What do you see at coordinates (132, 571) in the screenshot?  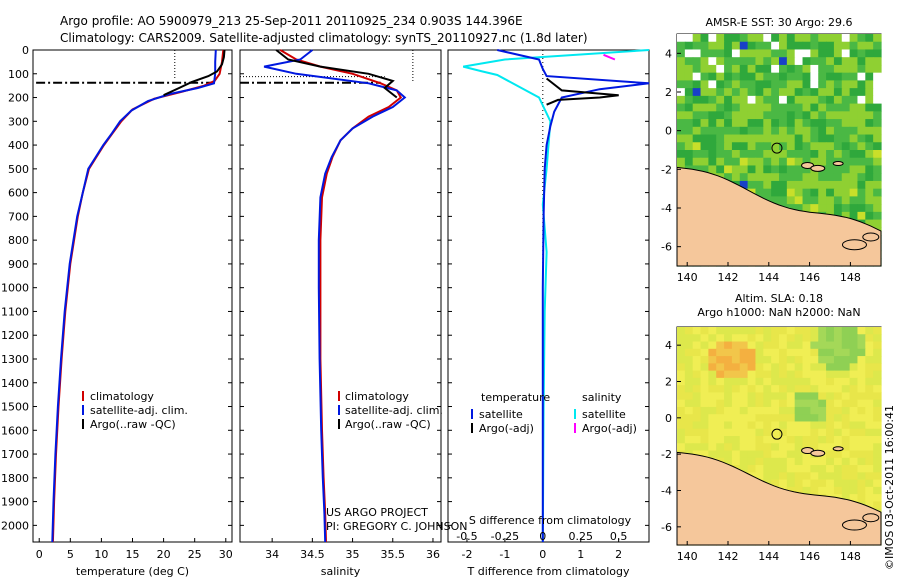 I see `xlabel-temperature: temperature (deg C)` at bounding box center [132, 571].